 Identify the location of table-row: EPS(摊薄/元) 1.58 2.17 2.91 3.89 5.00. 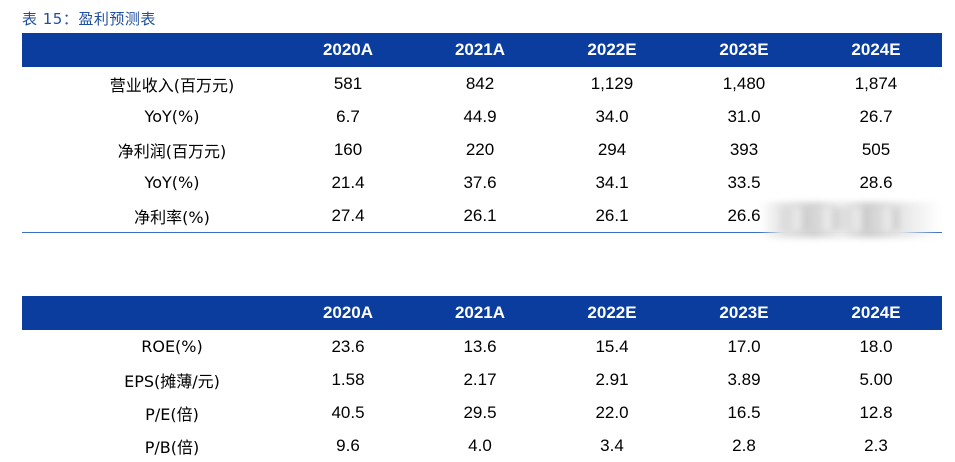
(482, 379).